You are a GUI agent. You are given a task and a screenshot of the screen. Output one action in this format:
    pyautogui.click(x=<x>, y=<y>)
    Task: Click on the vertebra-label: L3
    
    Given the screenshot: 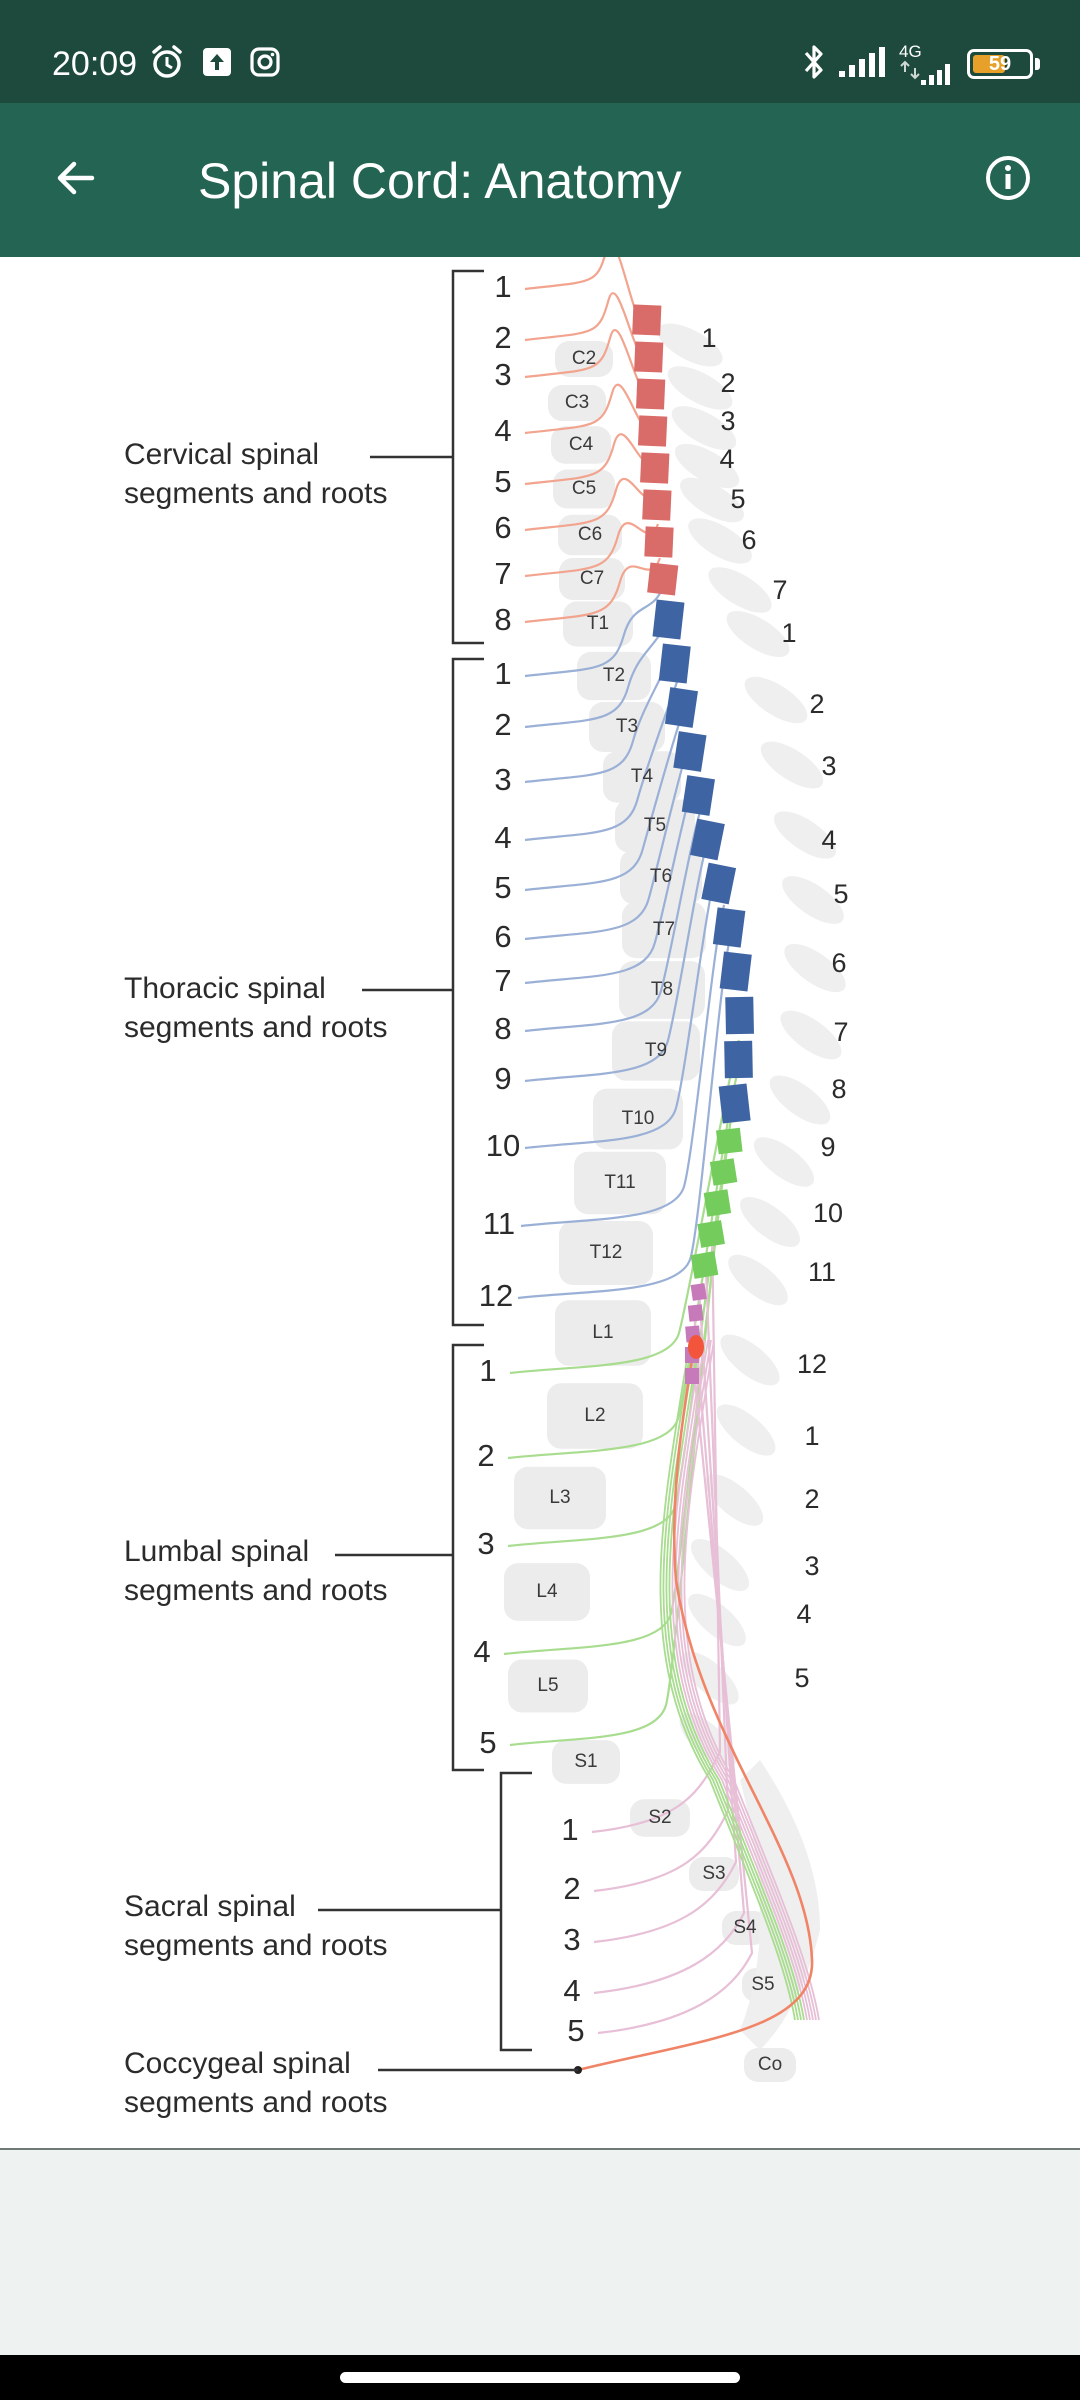 What is the action you would take?
    pyautogui.click(x=559, y=1497)
    